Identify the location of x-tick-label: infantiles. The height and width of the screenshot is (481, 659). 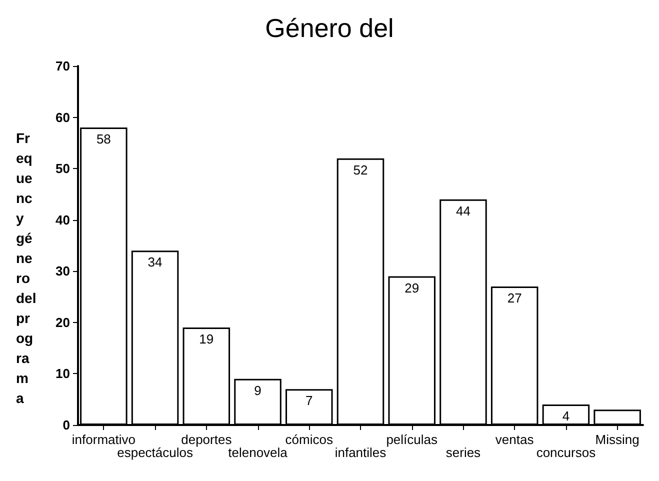
(360, 452).